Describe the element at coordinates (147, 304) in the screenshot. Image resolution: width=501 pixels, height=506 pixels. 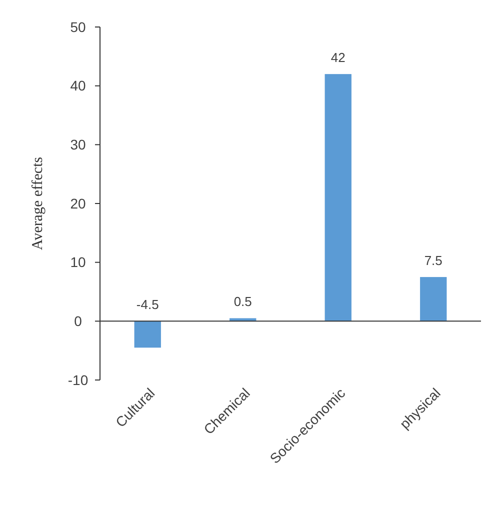
I see `data-label: -4.5` at that location.